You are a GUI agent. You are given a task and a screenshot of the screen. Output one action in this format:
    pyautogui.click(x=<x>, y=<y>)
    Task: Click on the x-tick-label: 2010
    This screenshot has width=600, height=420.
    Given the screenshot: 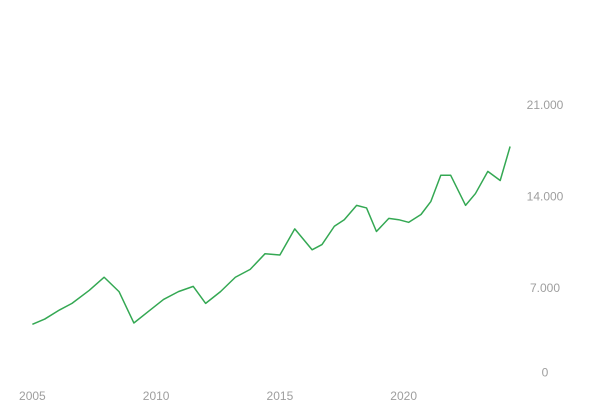 What is the action you would take?
    pyautogui.click(x=156, y=396)
    